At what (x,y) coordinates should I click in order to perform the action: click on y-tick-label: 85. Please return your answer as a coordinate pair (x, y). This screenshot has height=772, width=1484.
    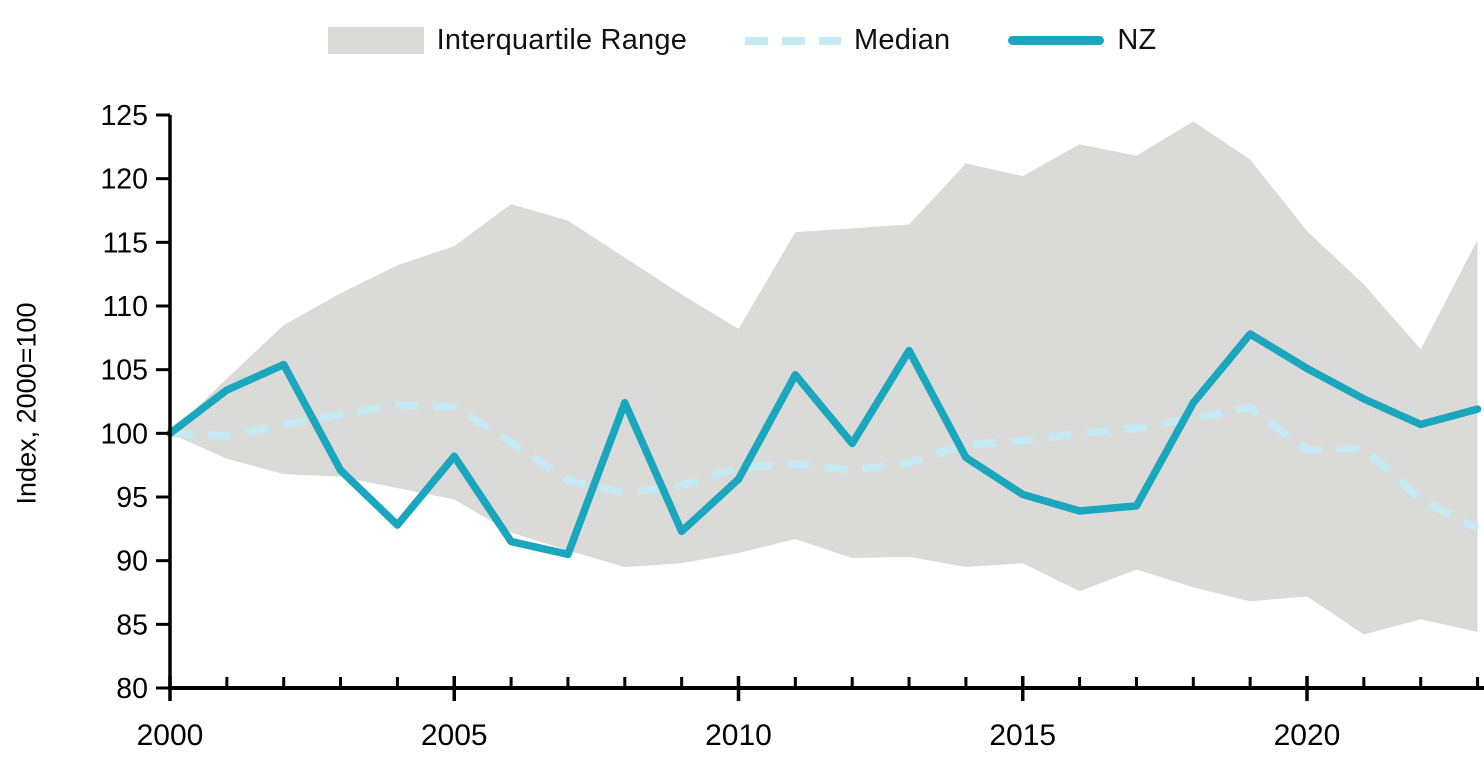
    Looking at the image, I should click on (132, 625).